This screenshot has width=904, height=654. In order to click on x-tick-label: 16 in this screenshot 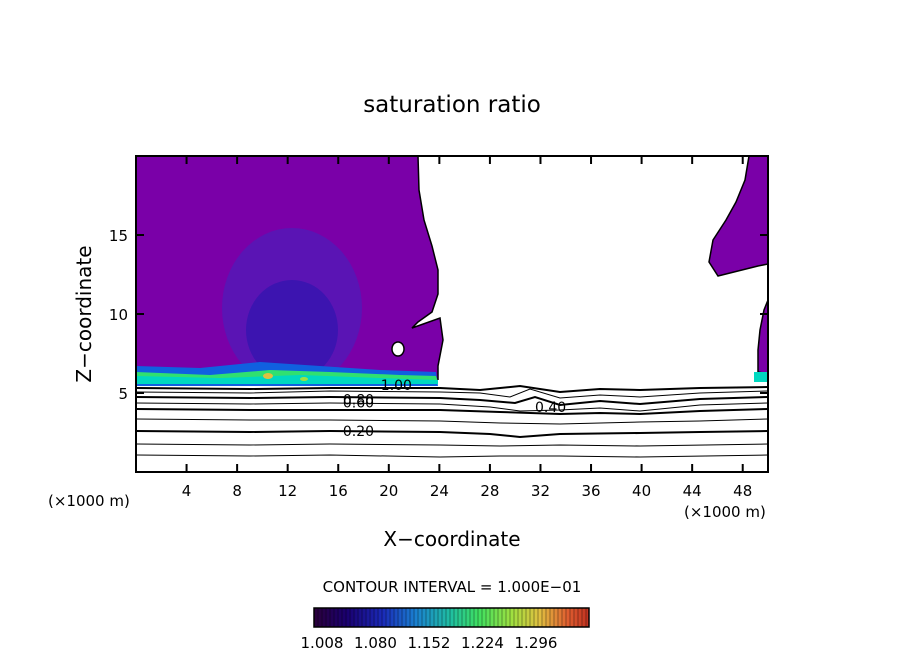, I will do `click(338, 491)`.